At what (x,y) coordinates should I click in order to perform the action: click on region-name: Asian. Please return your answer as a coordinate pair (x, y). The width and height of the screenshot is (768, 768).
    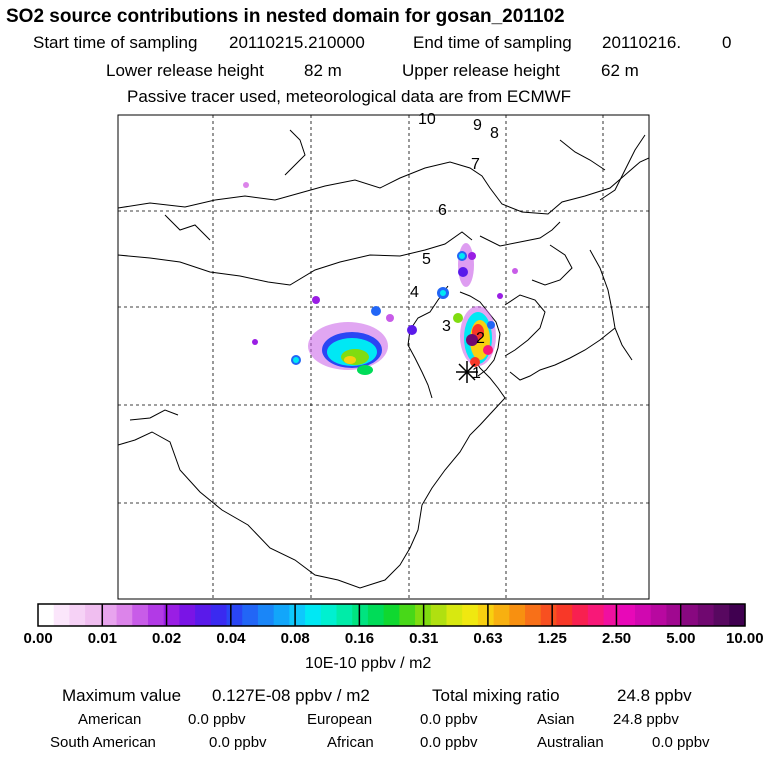
    Looking at the image, I should click on (556, 719).